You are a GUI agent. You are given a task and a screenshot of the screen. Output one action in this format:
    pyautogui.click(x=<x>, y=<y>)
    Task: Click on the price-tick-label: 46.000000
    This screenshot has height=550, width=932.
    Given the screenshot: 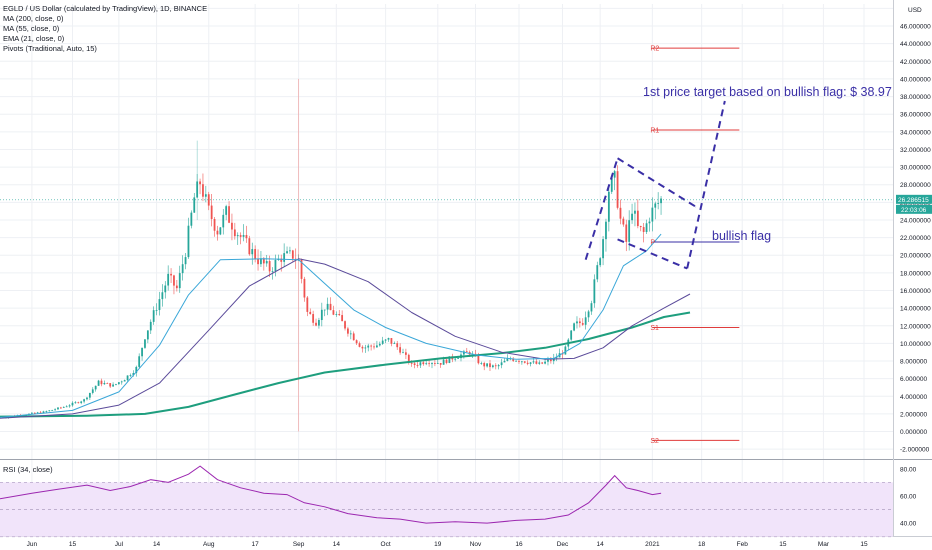 What is the action you would take?
    pyautogui.click(x=915, y=27)
    